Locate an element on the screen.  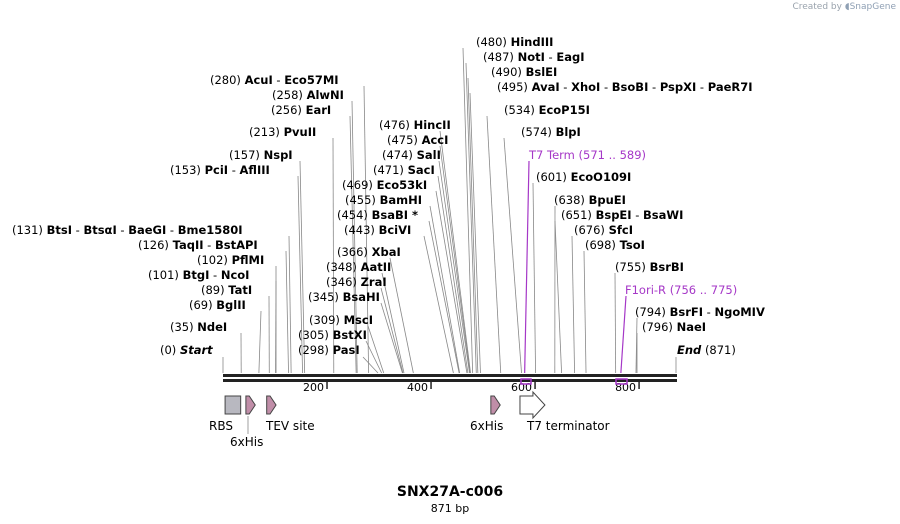
site-label-bamhi: (455) BamHI is located at coordinates (383, 200).